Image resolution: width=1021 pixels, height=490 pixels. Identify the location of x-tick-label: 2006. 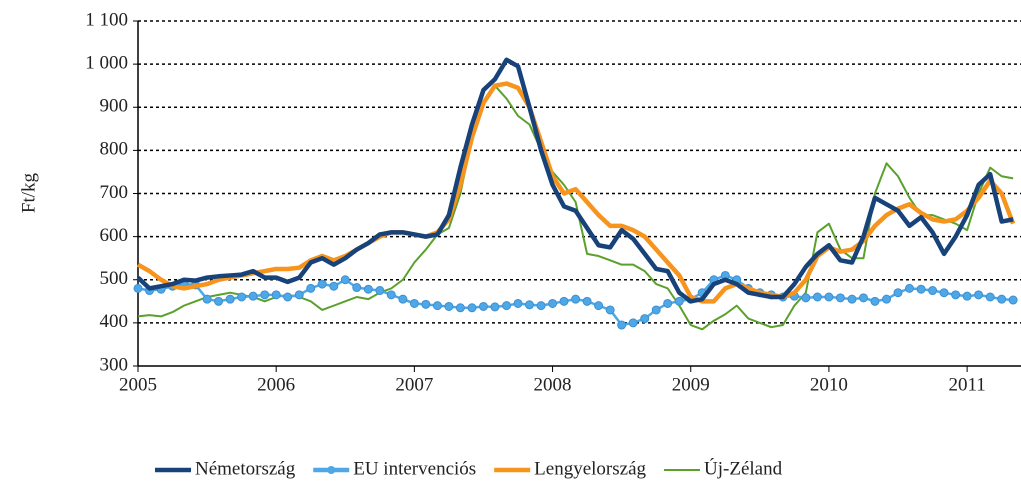
(276, 384).